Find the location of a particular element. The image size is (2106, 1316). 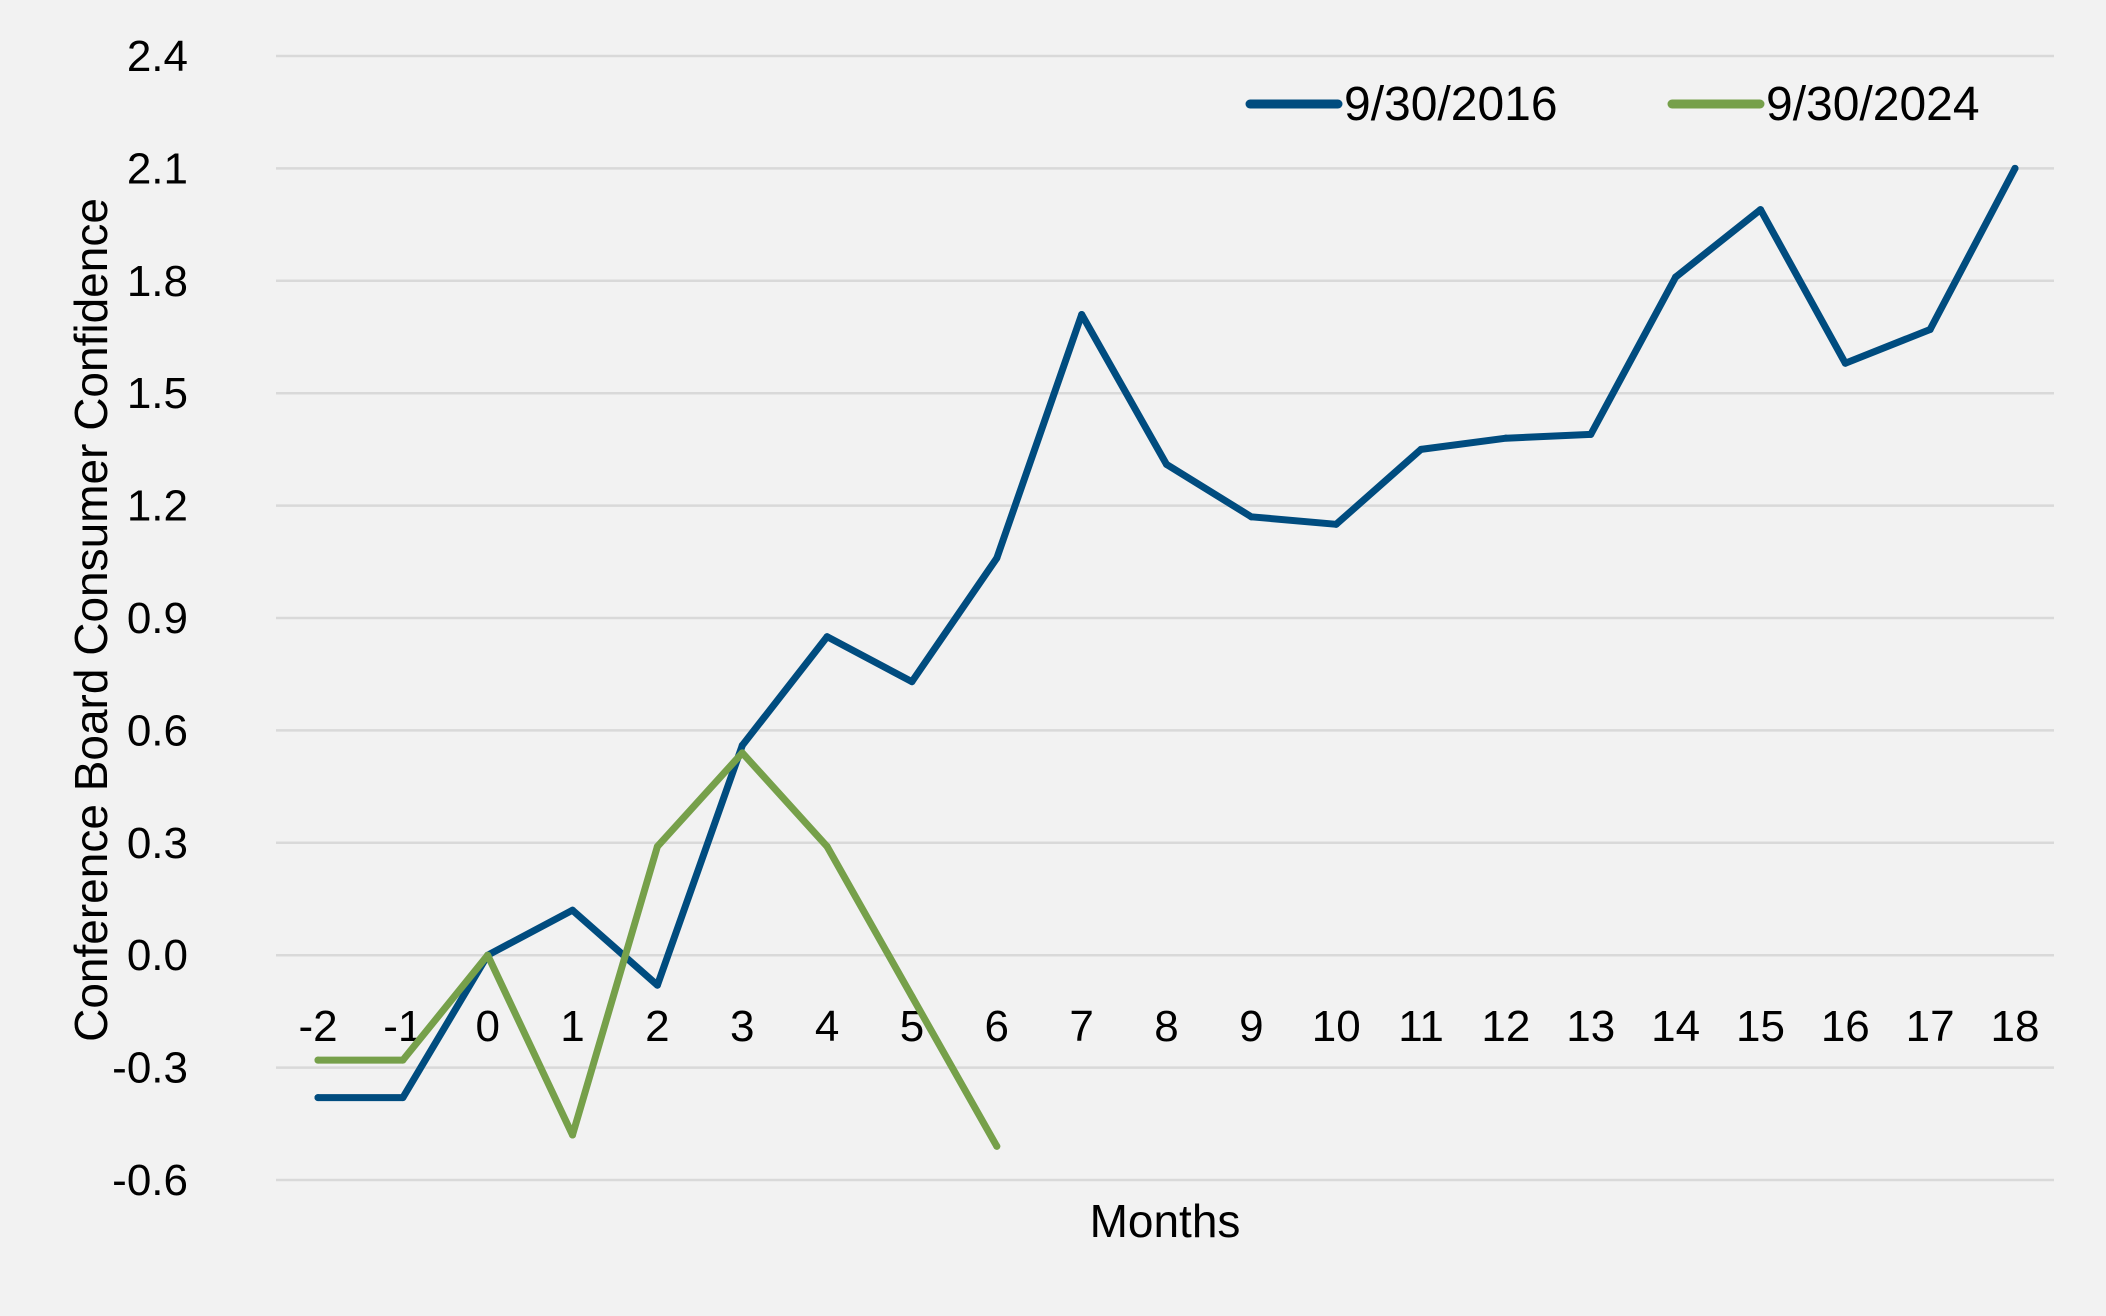

x-tick-label: 13 is located at coordinates (1590, 1026).